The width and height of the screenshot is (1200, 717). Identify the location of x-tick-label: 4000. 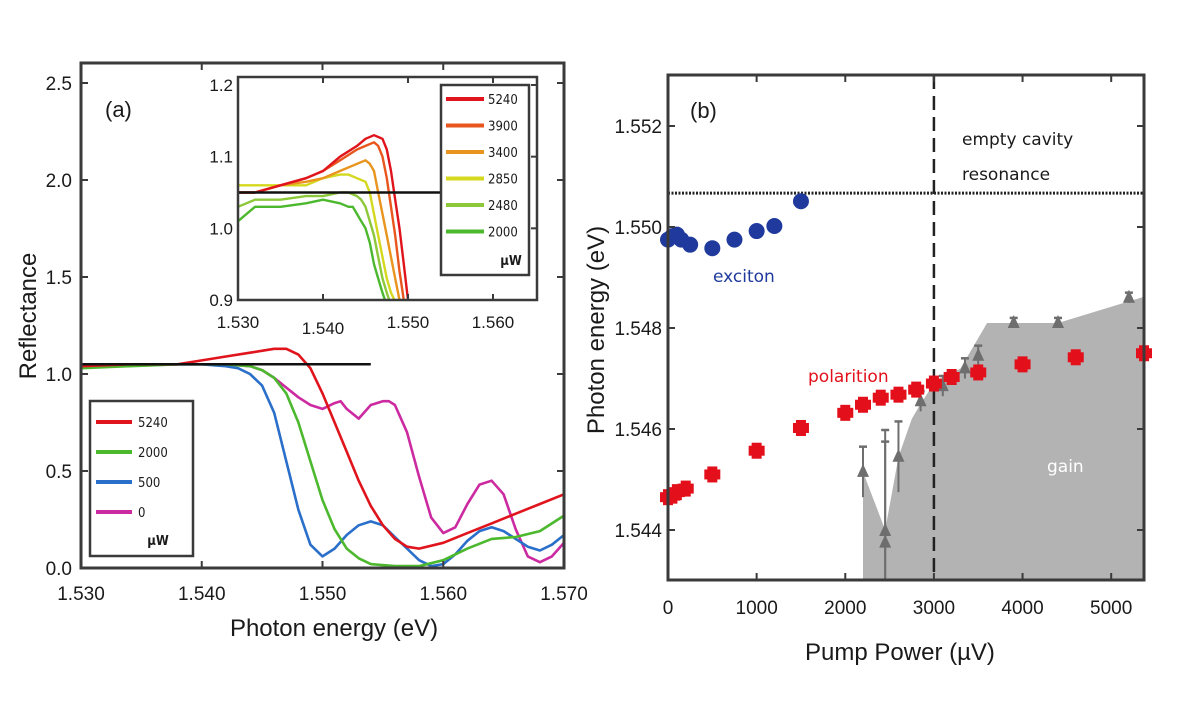
(1022, 608).